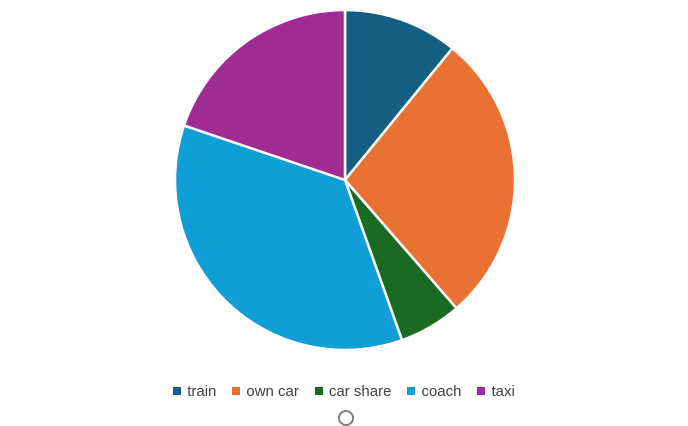 The image size is (688, 426). I want to click on legend-label-taxi: taxi, so click(503, 391).